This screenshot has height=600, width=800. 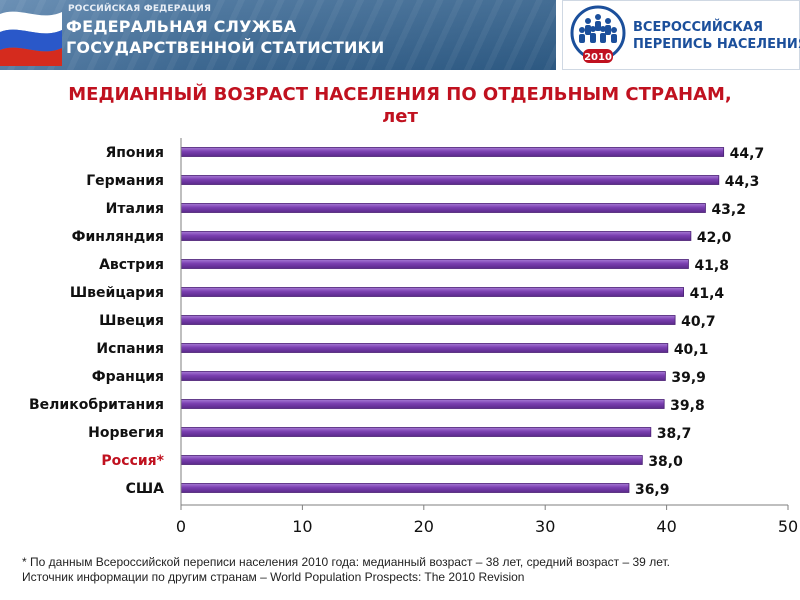 What do you see at coordinates (665, 462) in the screenshot?
I see `value-label: 38,0` at bounding box center [665, 462].